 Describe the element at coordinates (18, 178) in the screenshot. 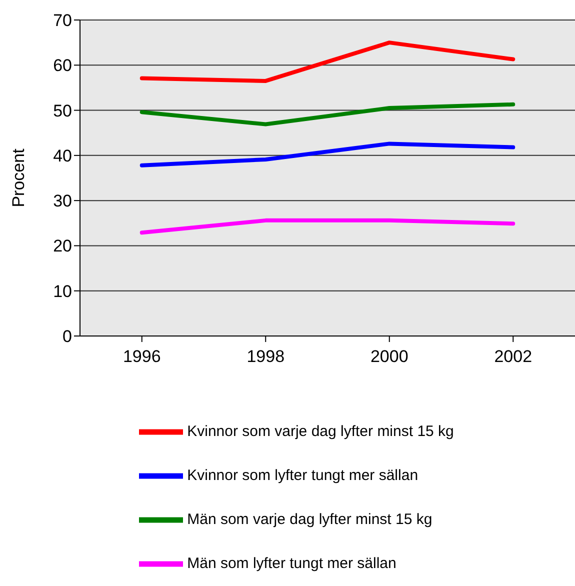

I see `y-axis-title: Procent` at that location.